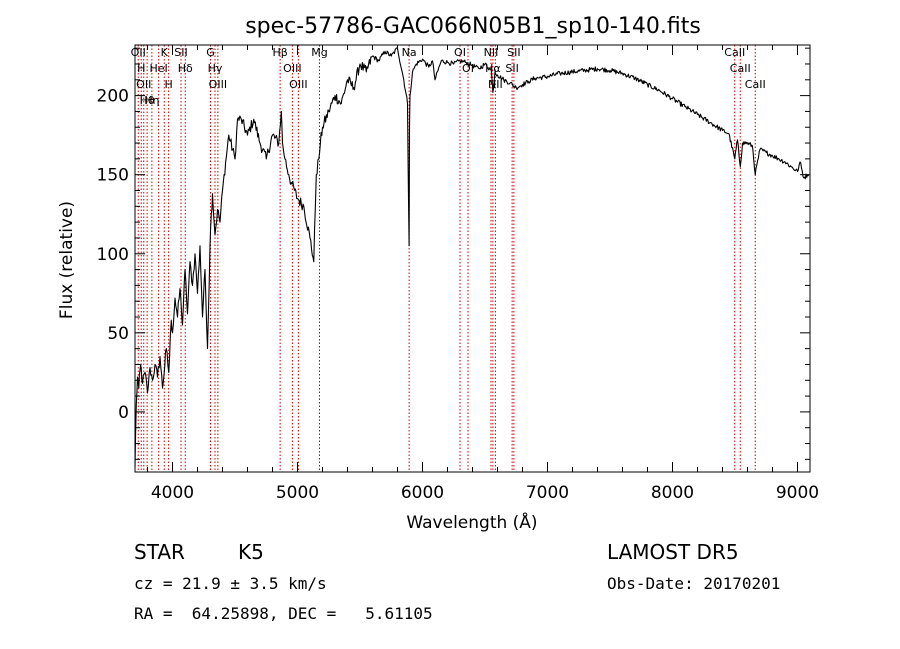  What do you see at coordinates (159, 552) in the screenshot?
I see `object-class: STAR` at bounding box center [159, 552].